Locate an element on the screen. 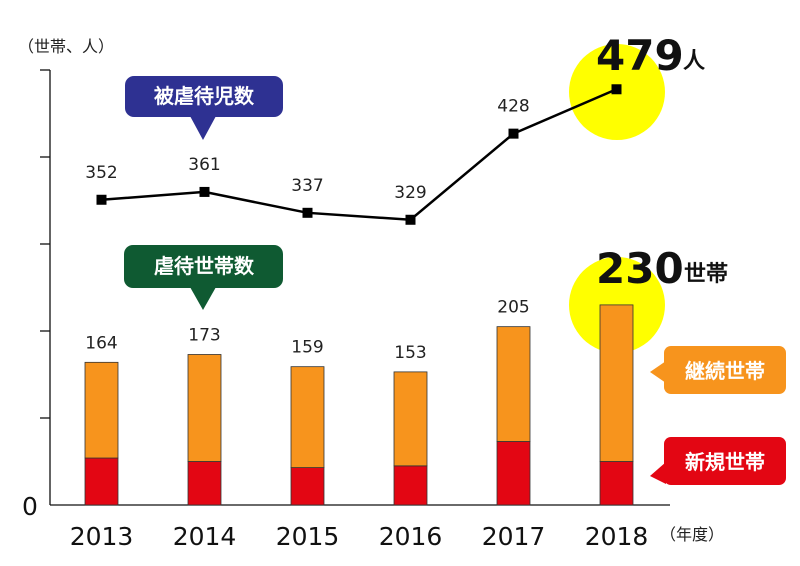 The width and height of the screenshot is (800, 566). line-point-2014 is located at coordinates (204, 191).